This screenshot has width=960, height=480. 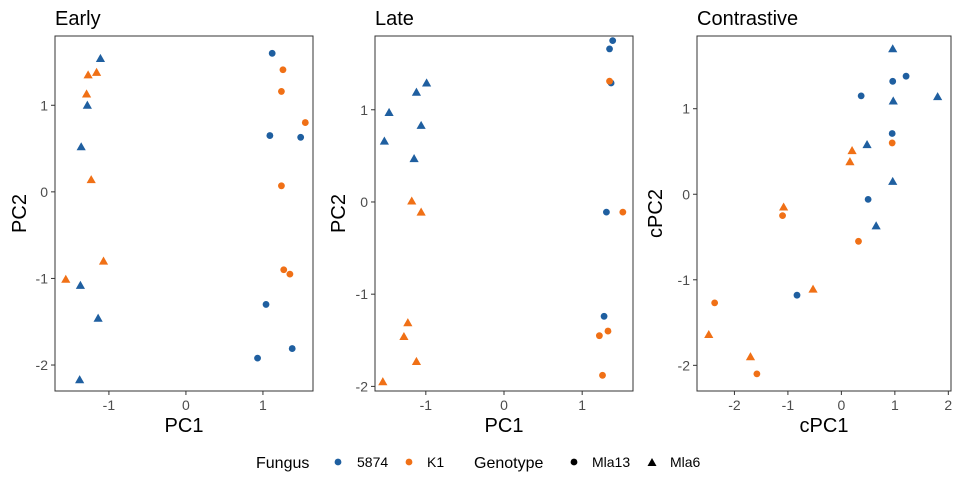 I want to click on x-tick-label: 2, so click(x=948, y=405).